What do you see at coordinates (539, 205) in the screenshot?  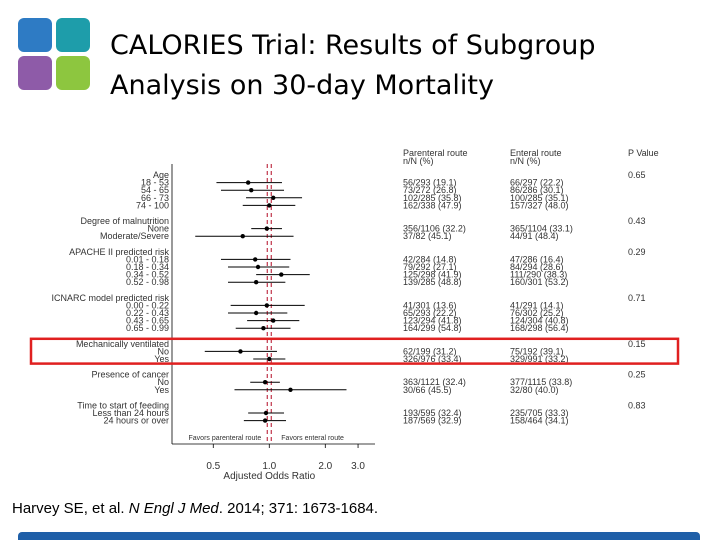 I see `enteral-value: 157/327 (48.0)` at bounding box center [539, 205].